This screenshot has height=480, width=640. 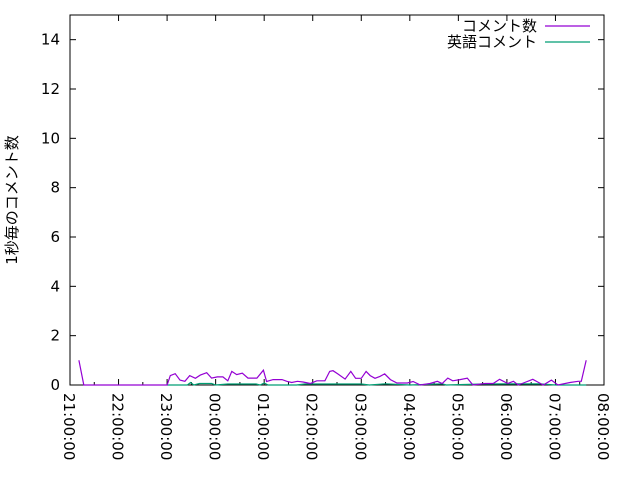 I want to click on y-tick-label: 12, so click(x=50, y=89).